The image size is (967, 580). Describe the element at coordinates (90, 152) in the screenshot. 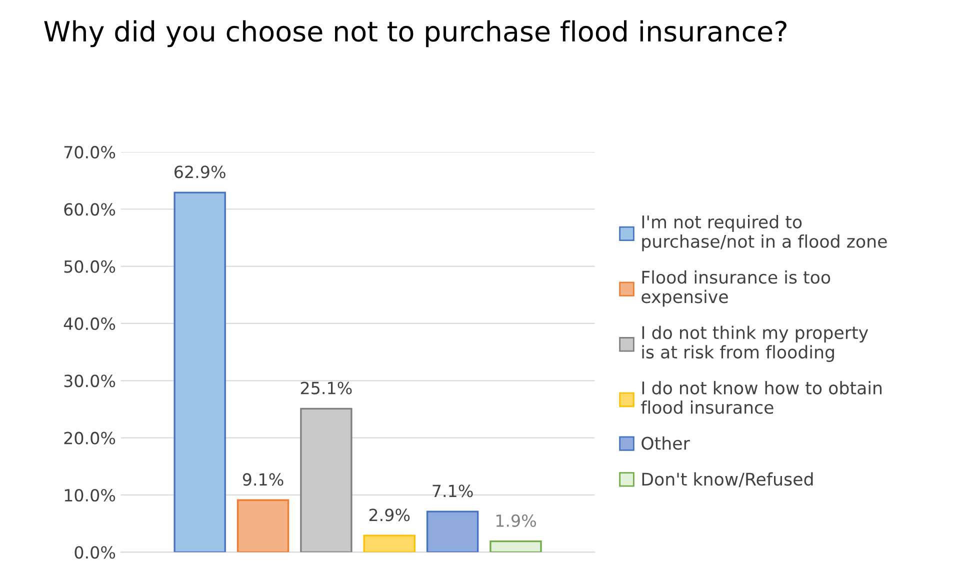

I see `y-tick-label: 70.0%` at that location.